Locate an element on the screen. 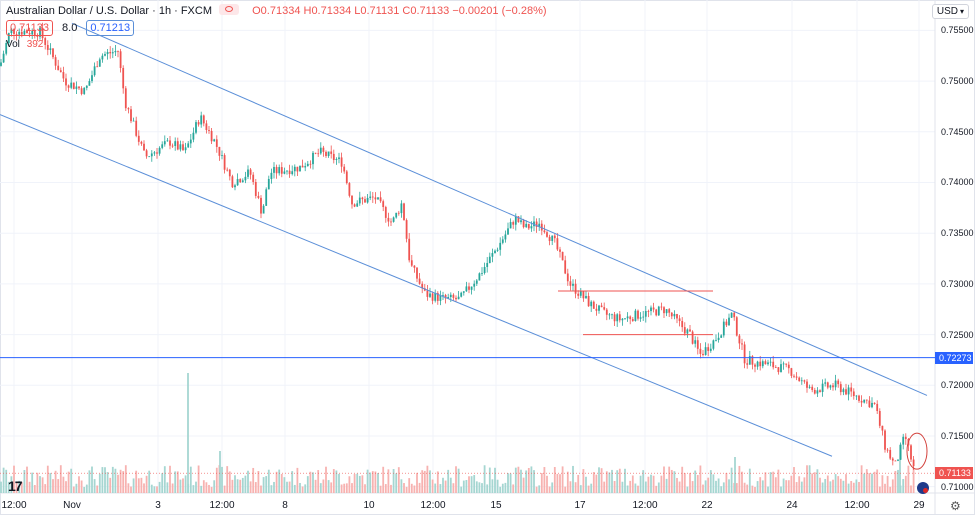  bid-button: 0.71133 is located at coordinates (29, 28).